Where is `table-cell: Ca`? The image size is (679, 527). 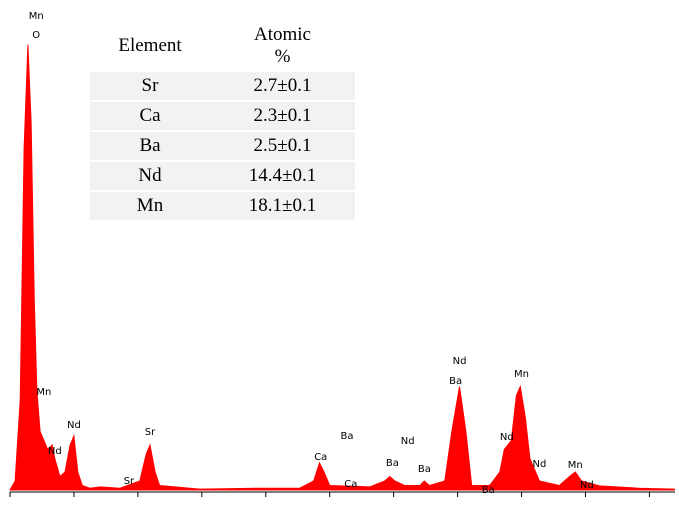
table-cell: Ca is located at coordinates (150, 116).